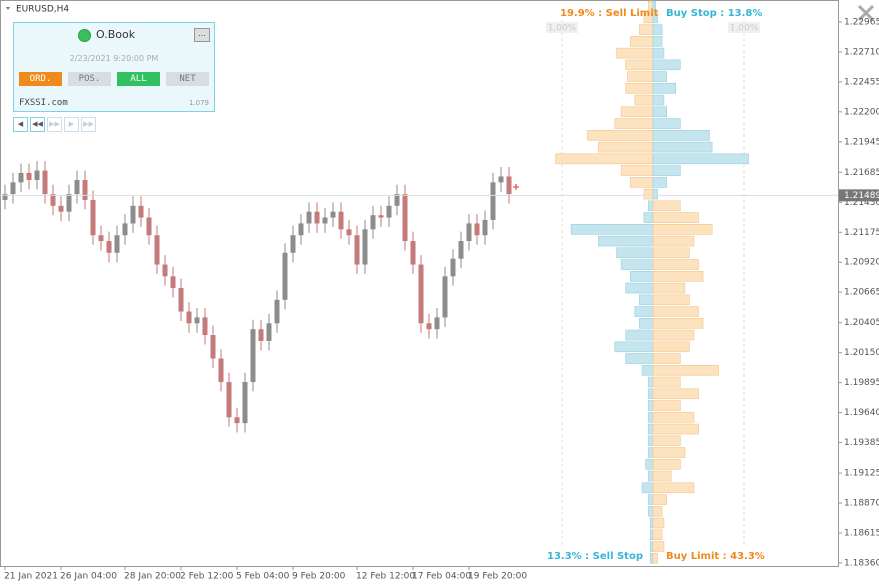 This screenshot has height=584, width=879. What do you see at coordinates (497, 577) in the screenshot?
I see `x-tick-label: 19 Feb 20:00` at bounding box center [497, 577].